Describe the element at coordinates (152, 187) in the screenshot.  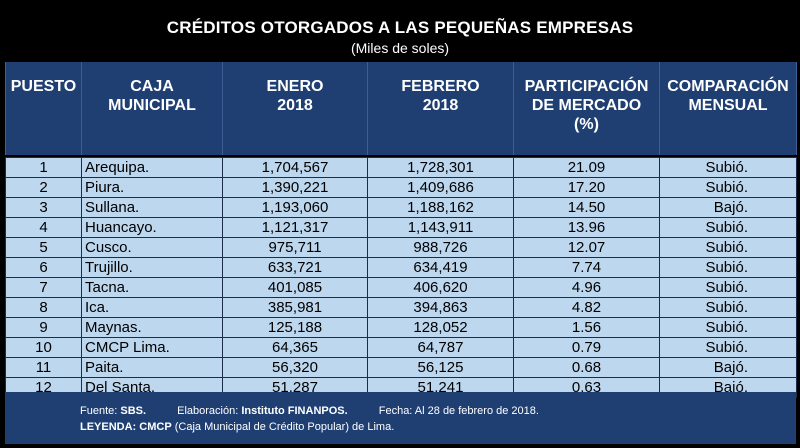
I see `cell-caja: Piura.` at that location.